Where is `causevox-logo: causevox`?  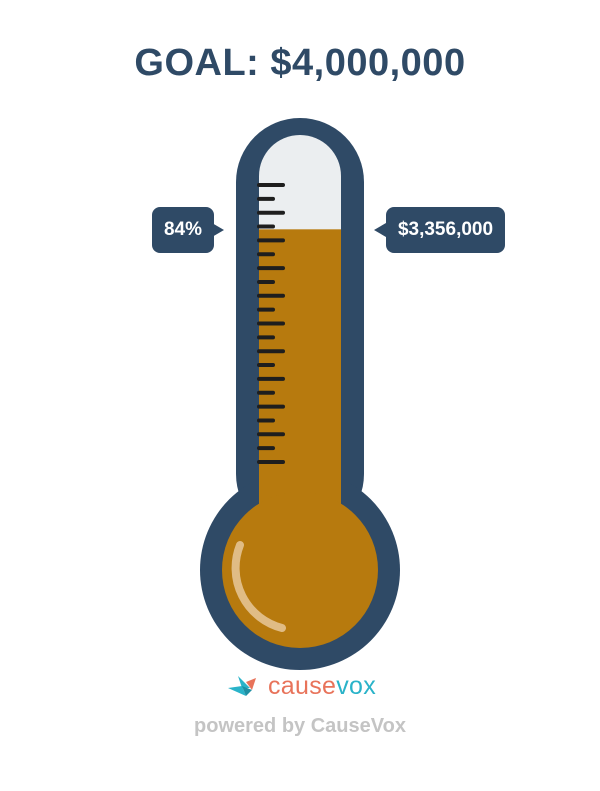
causevox-logo: causevox is located at coordinates (302, 686).